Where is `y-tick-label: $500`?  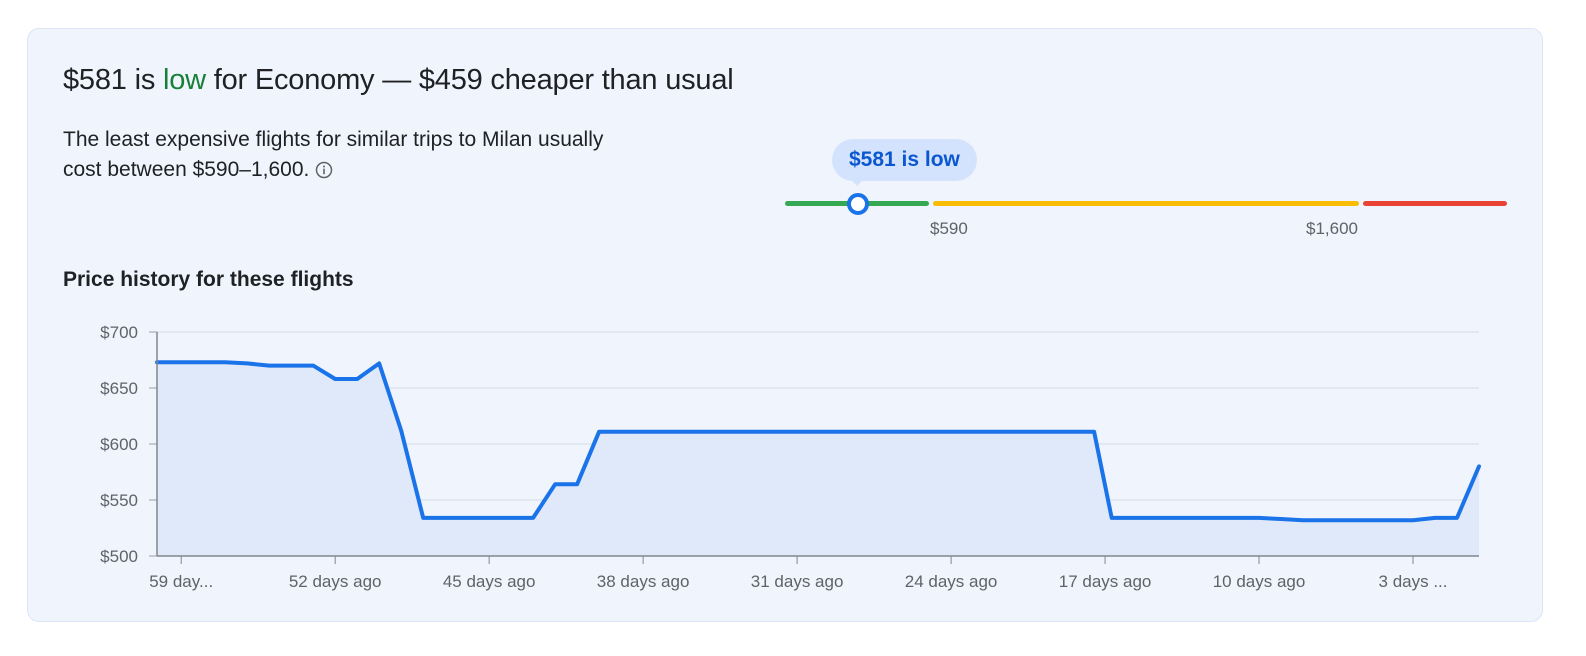 y-tick-label: $500 is located at coordinates (119, 556).